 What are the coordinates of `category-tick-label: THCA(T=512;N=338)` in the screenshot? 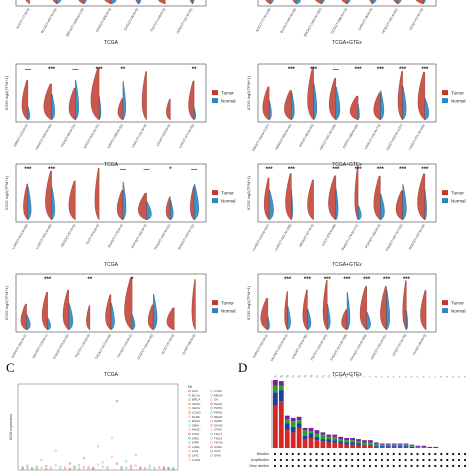 It's located at (338, 348).